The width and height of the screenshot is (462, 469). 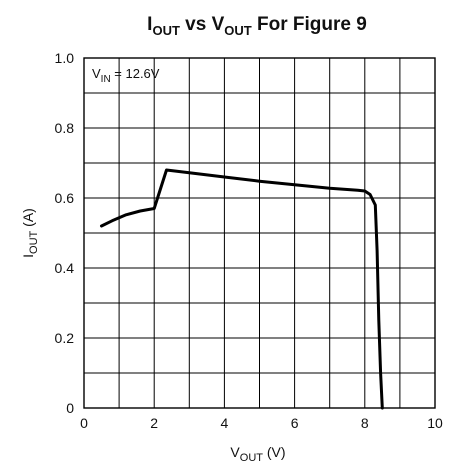 I want to click on x-tick-label: 0, so click(x=84, y=423).